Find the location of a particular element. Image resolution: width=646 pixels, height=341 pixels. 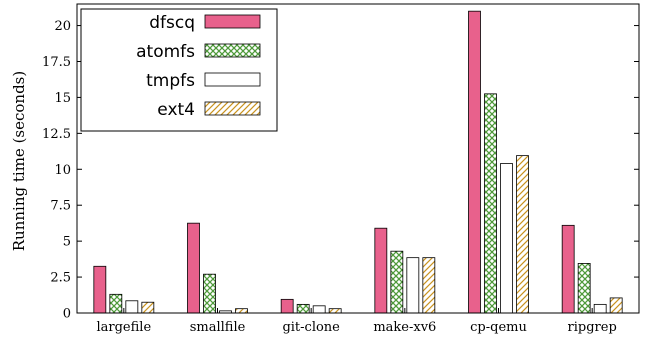

legend-swatch-dfscq is located at coordinates (232, 21).